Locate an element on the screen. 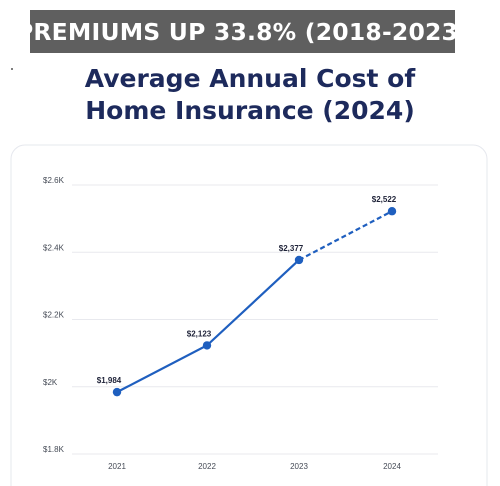  data-label: $2,377 is located at coordinates (291, 248).